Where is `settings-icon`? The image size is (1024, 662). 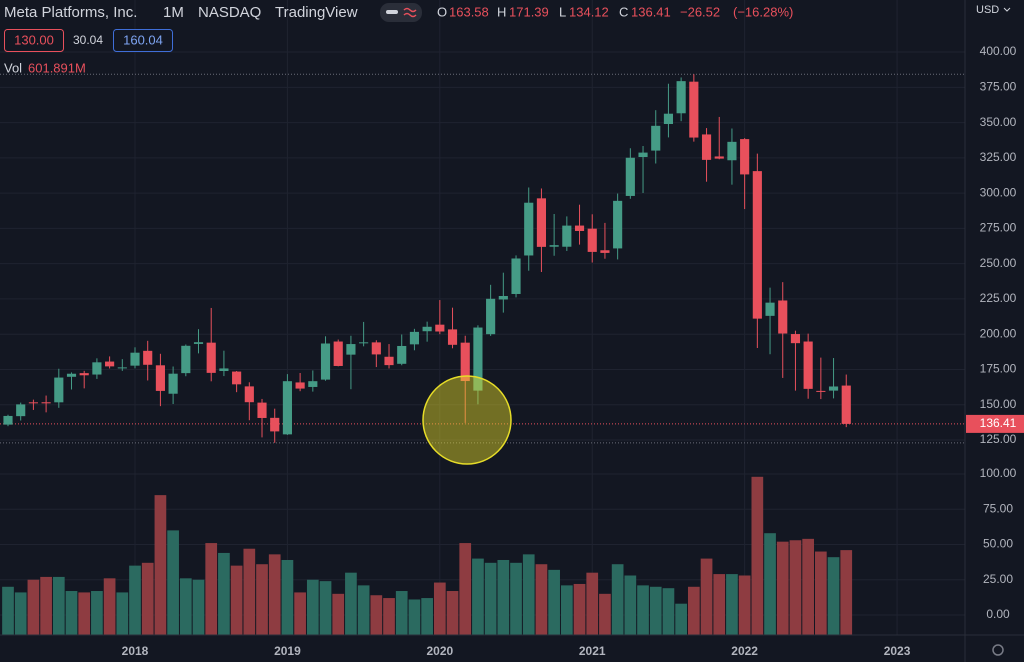 settings-icon is located at coordinates (998, 650).